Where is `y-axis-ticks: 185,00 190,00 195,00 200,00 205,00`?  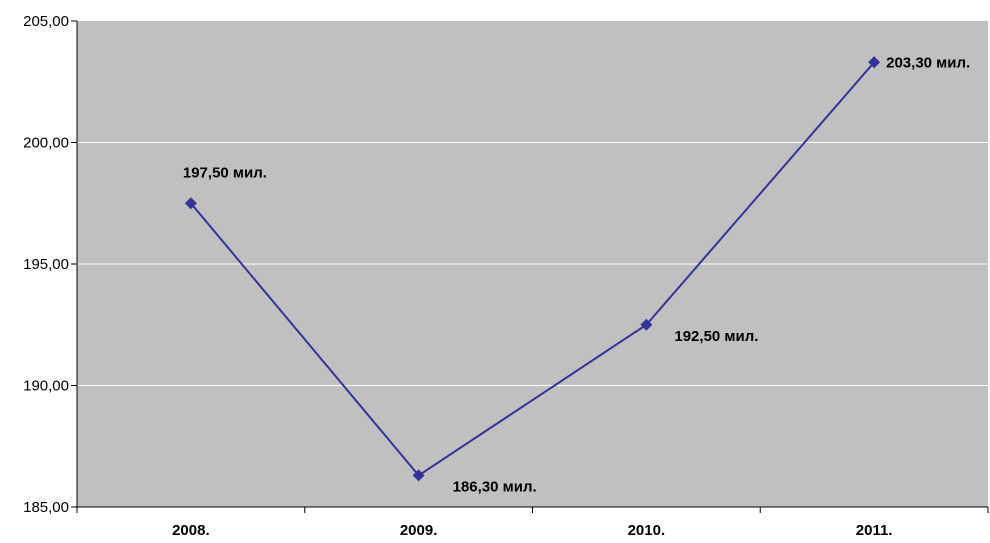 y-axis-ticks: 185,00 190,00 195,00 200,00 205,00 is located at coordinates (50, 264).